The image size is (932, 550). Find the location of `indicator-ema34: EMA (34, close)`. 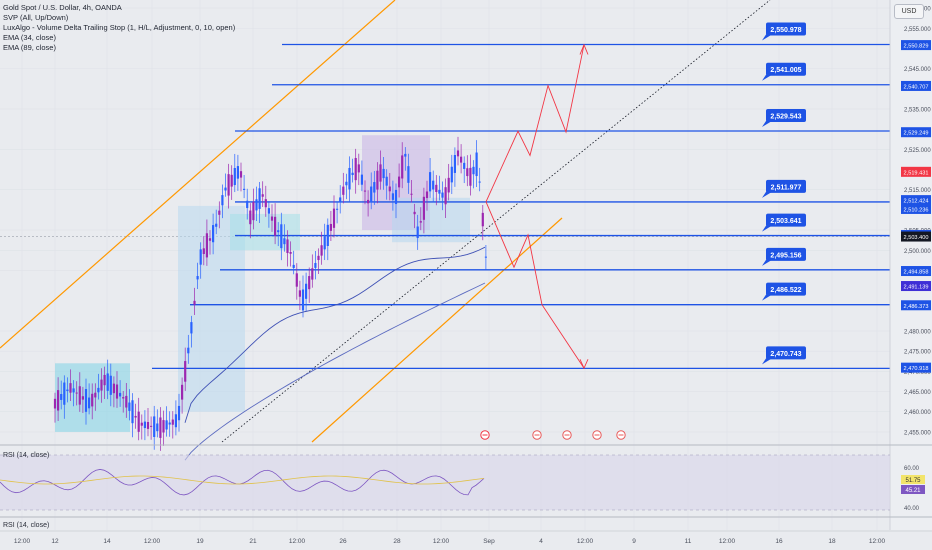

indicator-ema34: EMA (34, close) is located at coordinates (29, 37).